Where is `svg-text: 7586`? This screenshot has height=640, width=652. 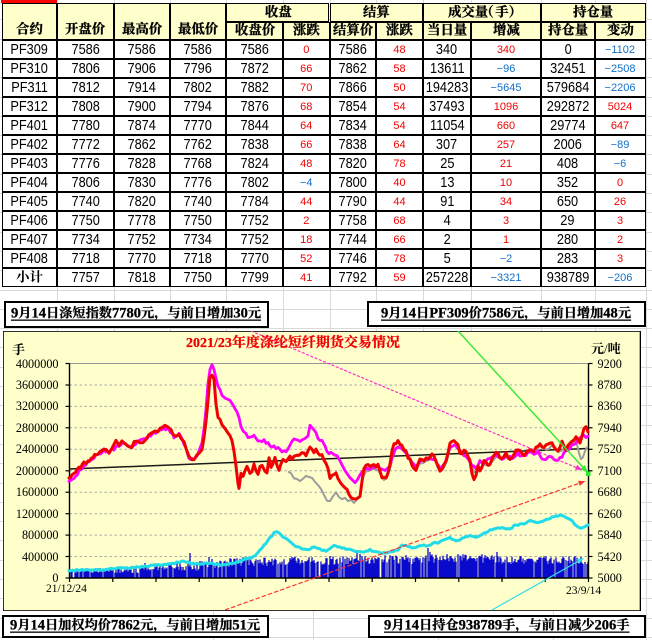
svg-text: 7586 is located at coordinates (496, 313).